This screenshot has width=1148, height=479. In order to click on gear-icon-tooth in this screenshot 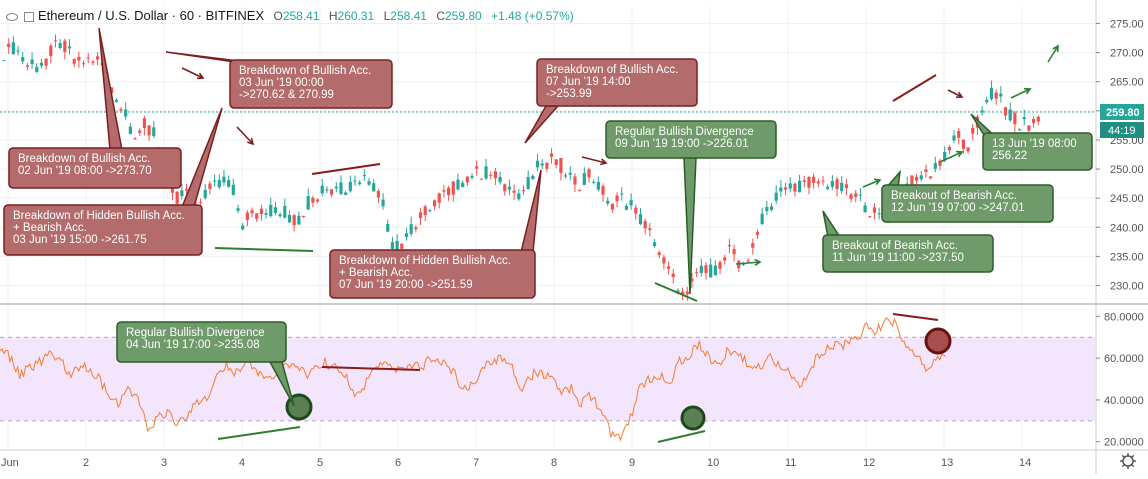, I will do `click(1123, 466)`.